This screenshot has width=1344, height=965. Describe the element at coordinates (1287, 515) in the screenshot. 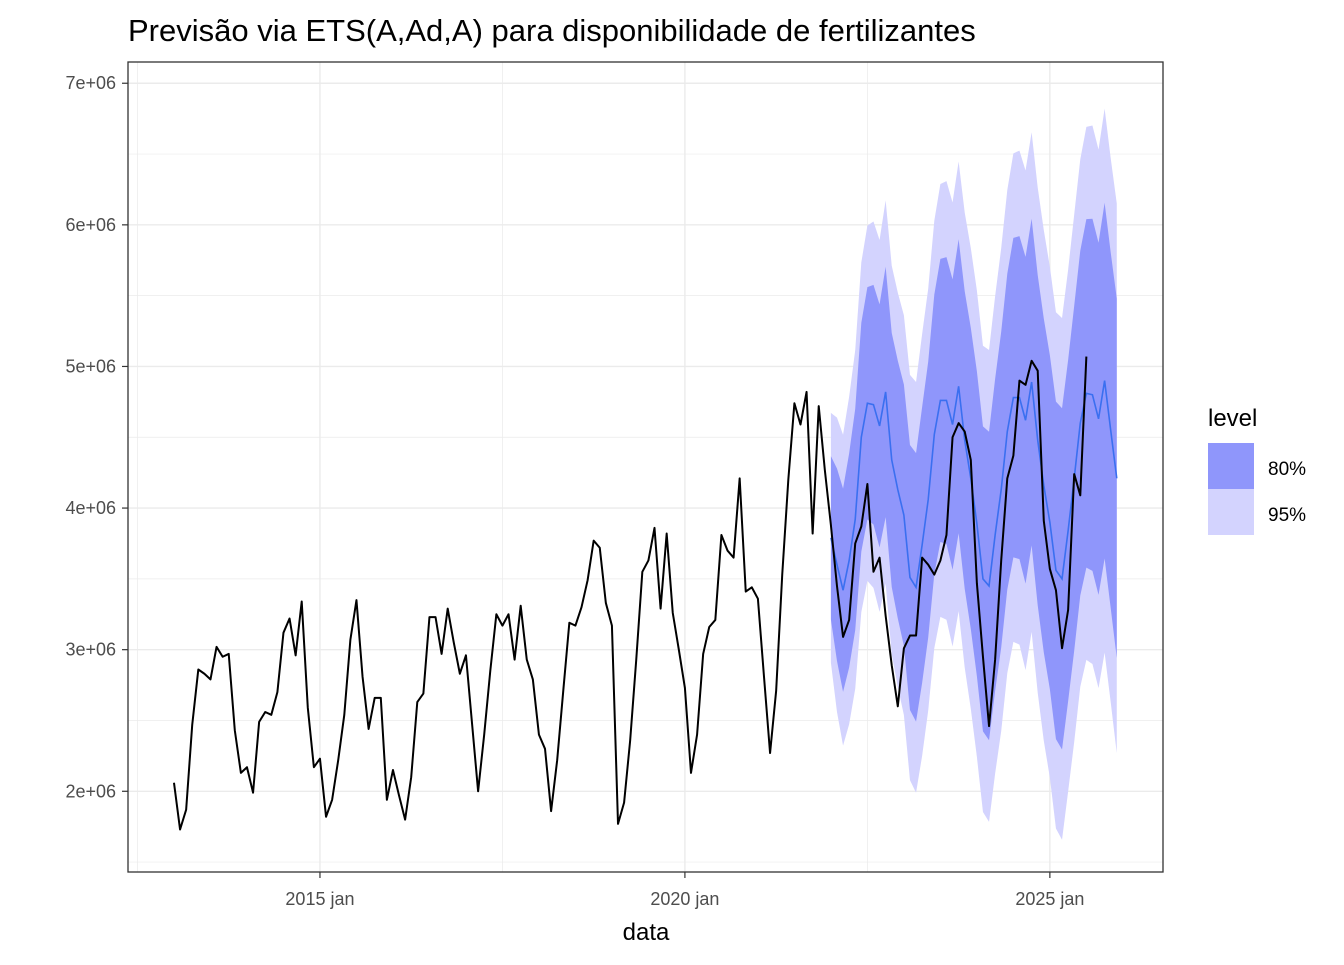

I see `legend-label-95: 95%` at that location.